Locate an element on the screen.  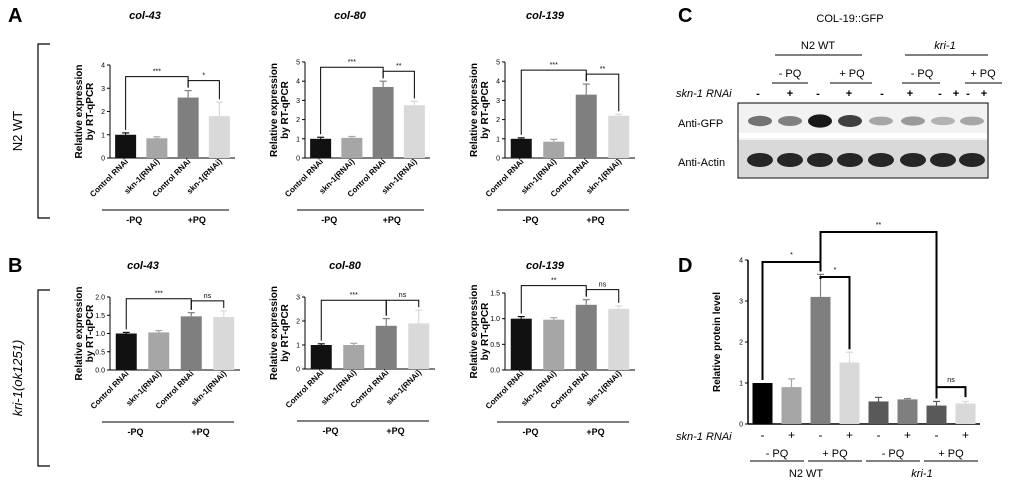
wb-row-label-actin: Anti-Actin is located at coordinates (701, 163).